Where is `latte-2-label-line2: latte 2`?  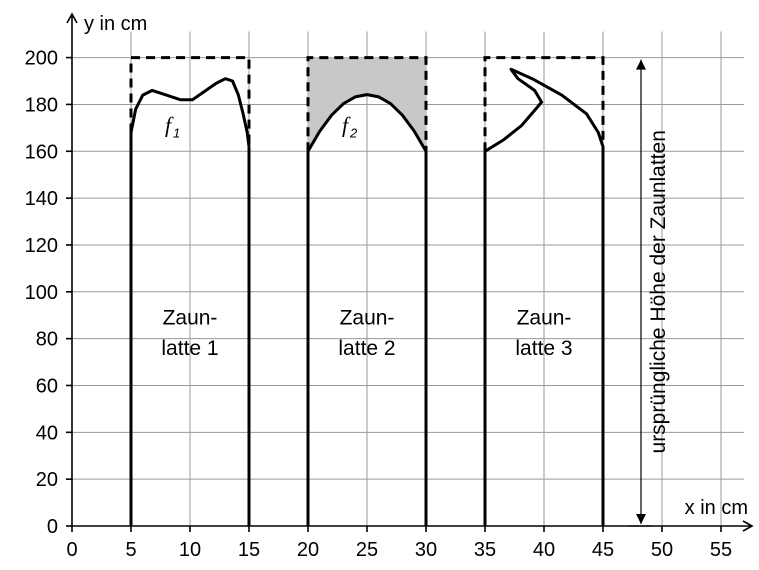 latte-2-label-line2: latte 2 is located at coordinates (366, 348).